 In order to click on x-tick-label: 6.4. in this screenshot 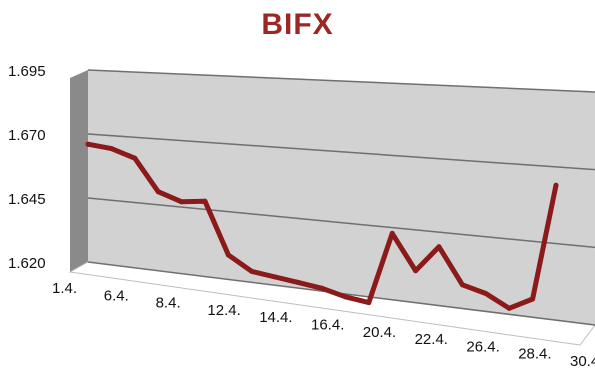, I will do `click(116, 295)`.